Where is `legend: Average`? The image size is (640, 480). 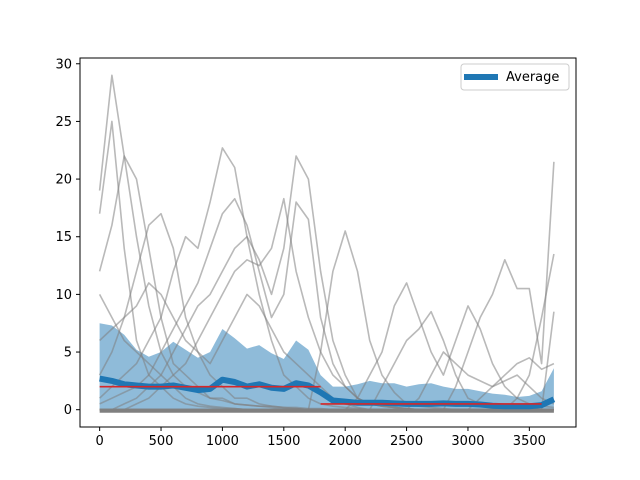
legend: Average is located at coordinates (515, 77).